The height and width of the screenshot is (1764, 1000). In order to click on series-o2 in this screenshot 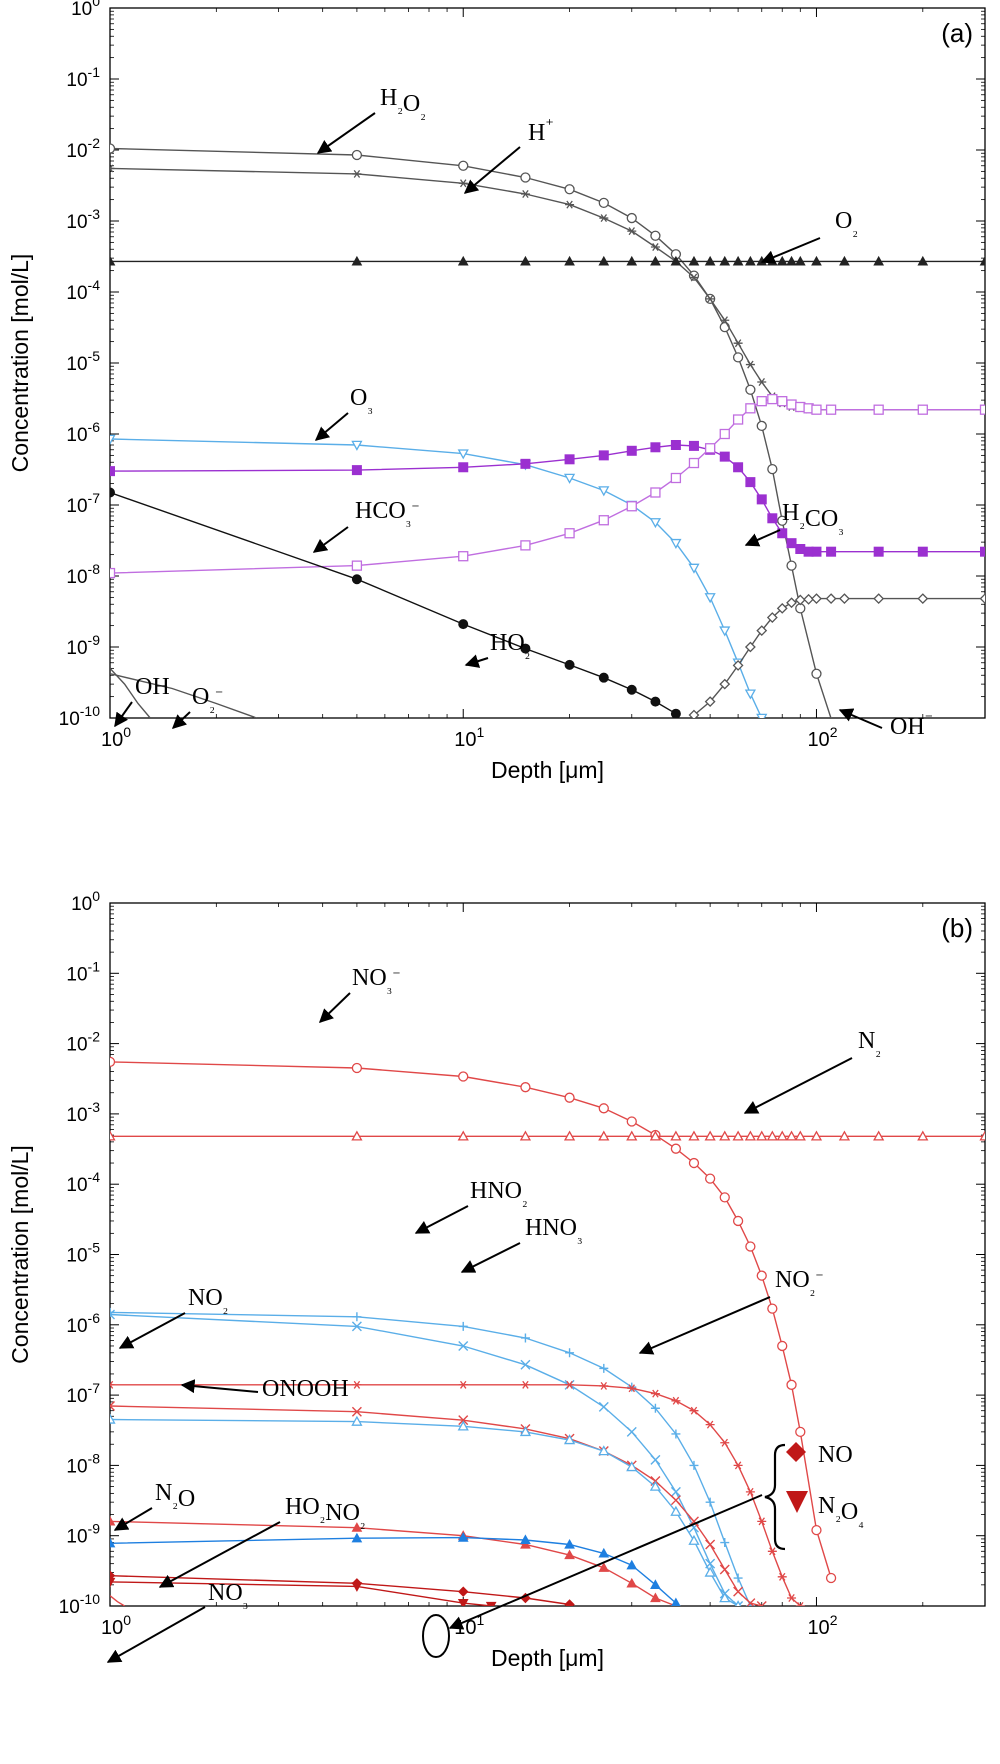, I will do `click(547, 260)`.